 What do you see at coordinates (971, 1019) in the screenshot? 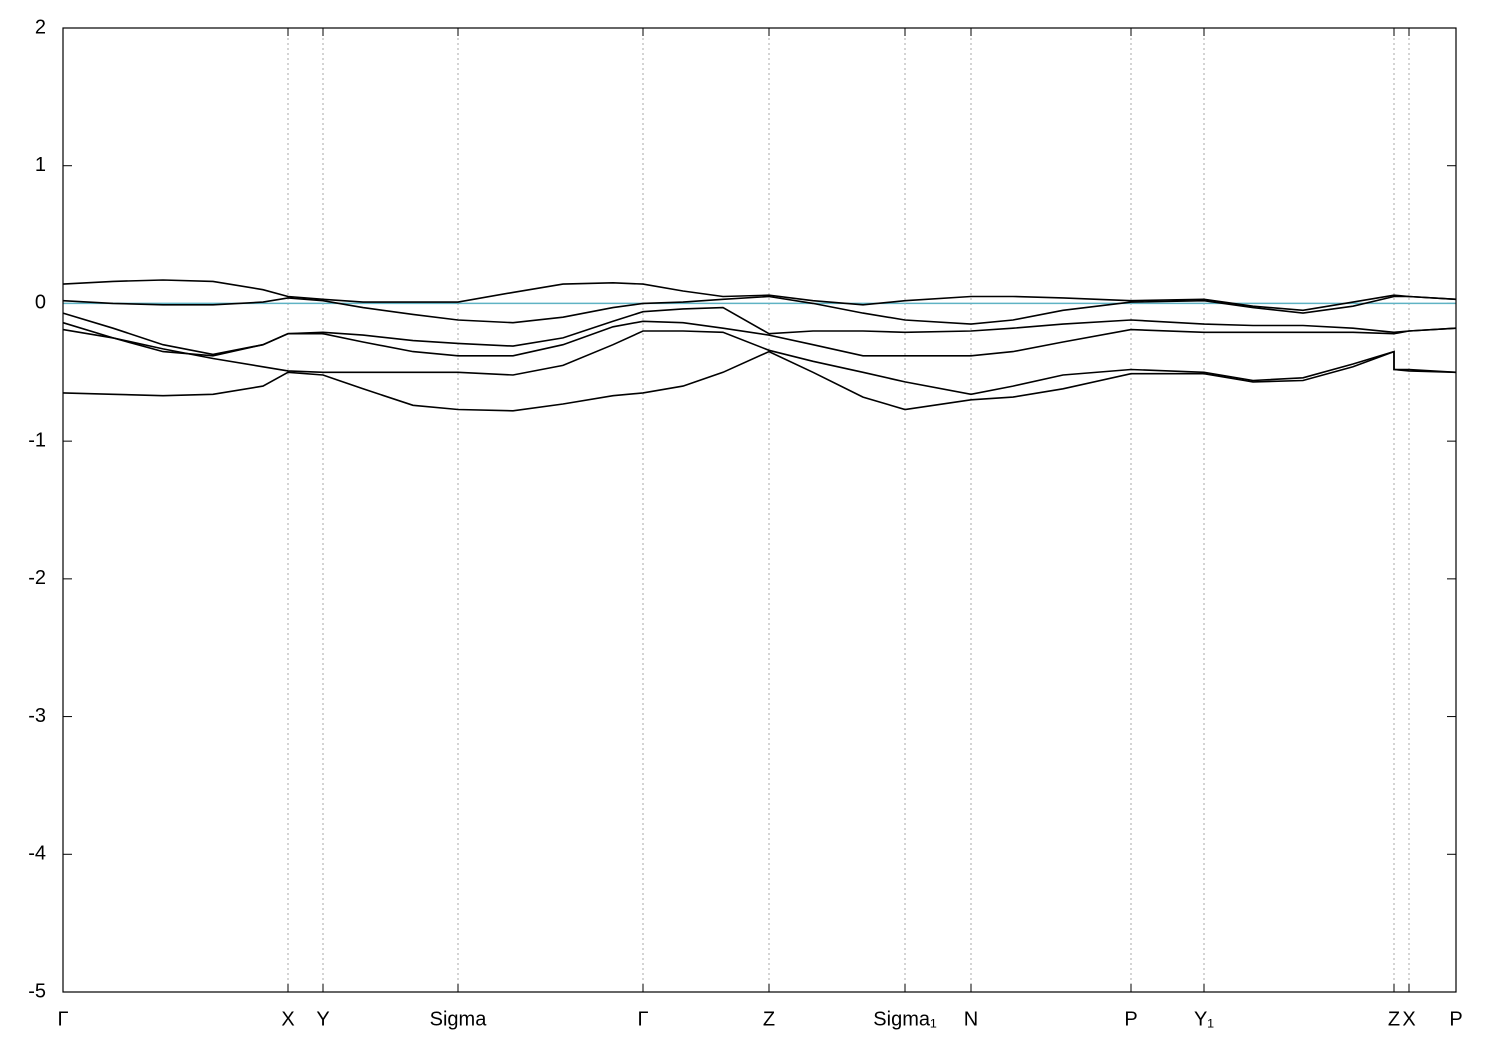
I see `x-tick-label: N` at bounding box center [971, 1019].